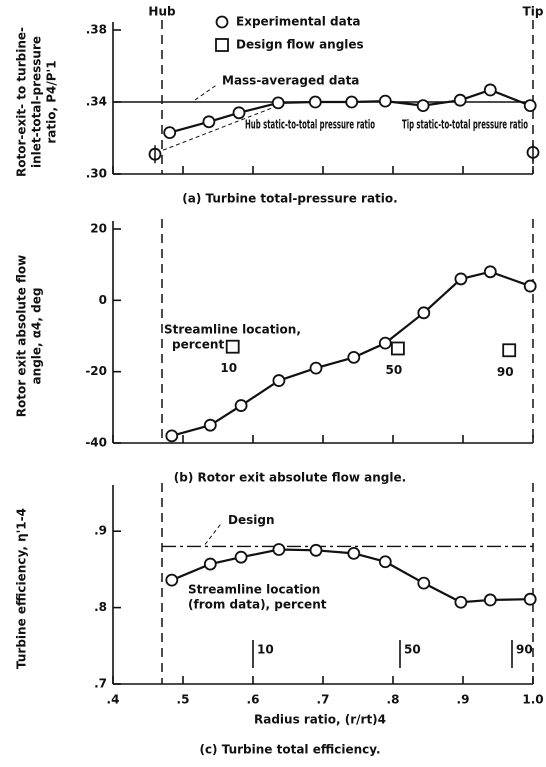 This screenshot has height=767, width=546. Describe the element at coordinates (52, 101) in the screenshot. I see `y-axis-label: ratio, P4/P'1` at that location.